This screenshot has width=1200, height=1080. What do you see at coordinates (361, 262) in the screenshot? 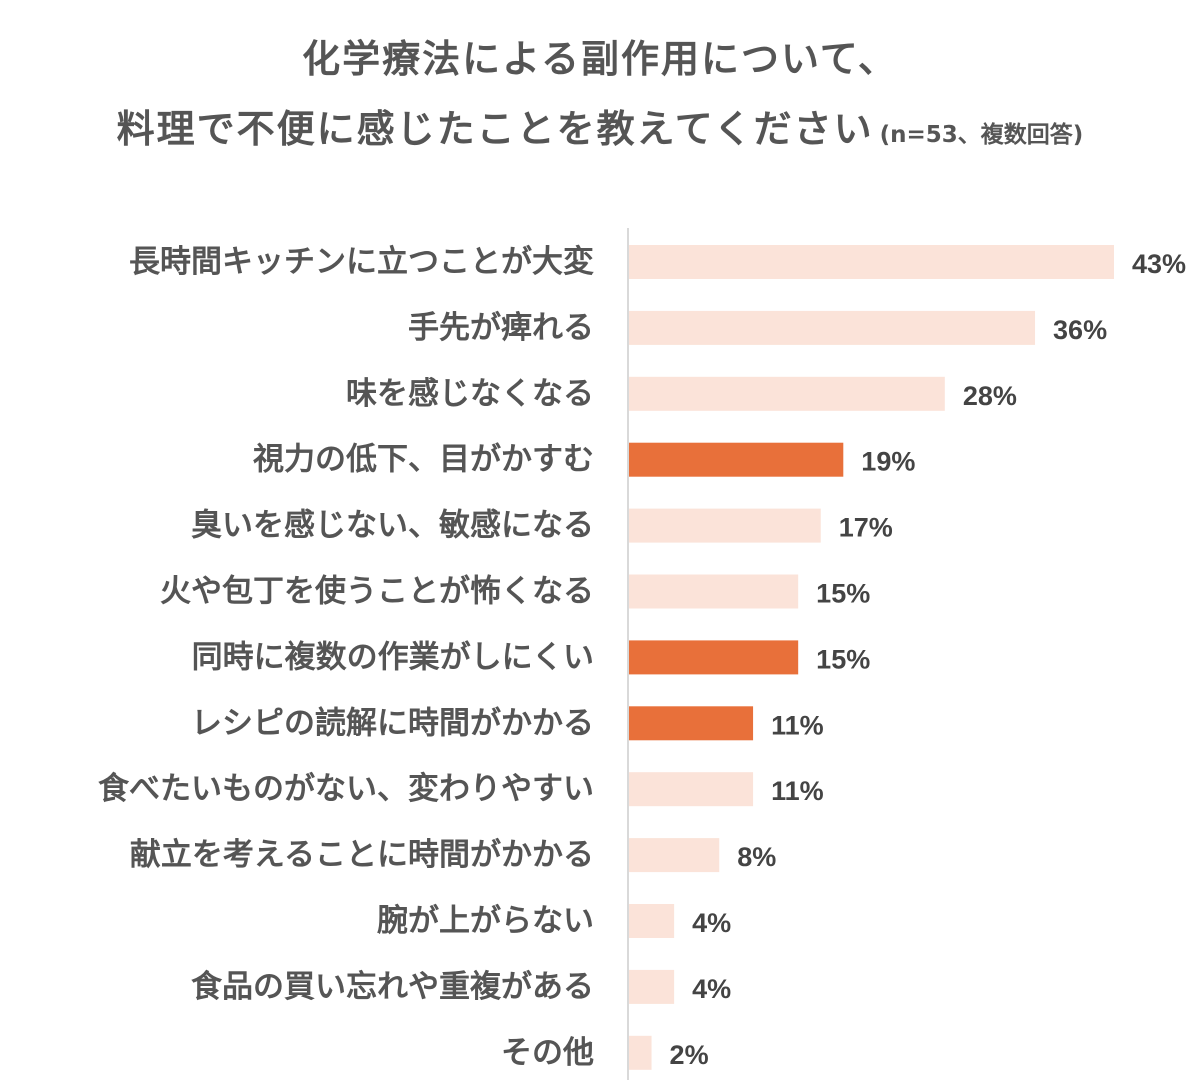
I see `category-label: 長時間キッチンに立つことが大変` at bounding box center [361, 262].